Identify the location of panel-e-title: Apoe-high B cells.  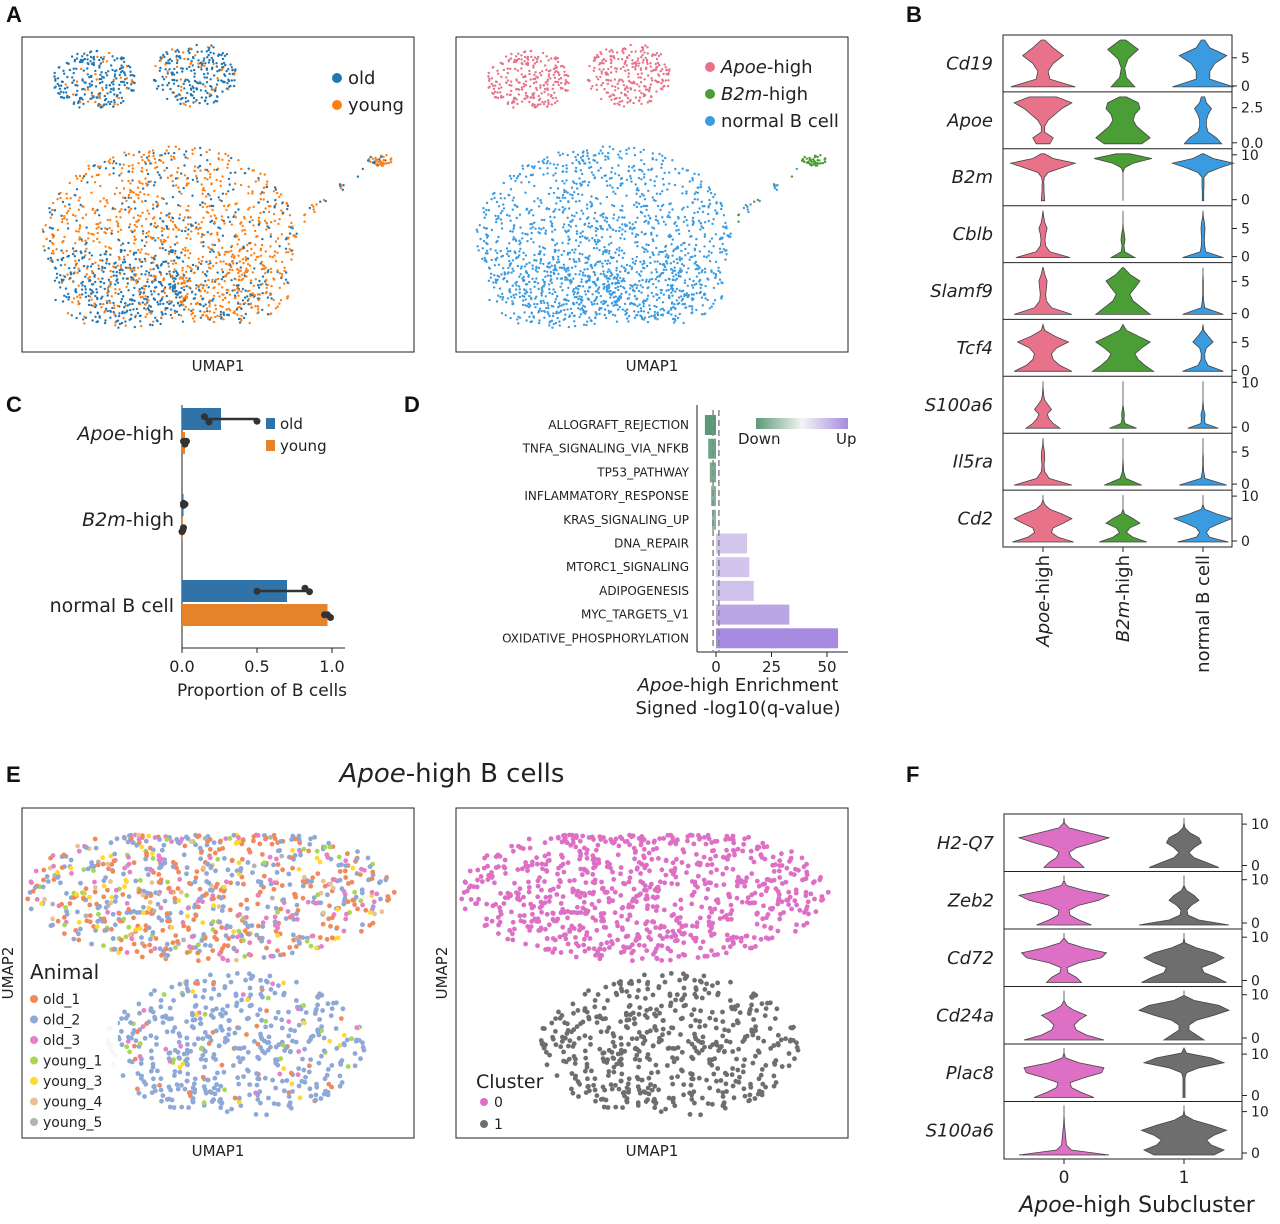
(451, 774).